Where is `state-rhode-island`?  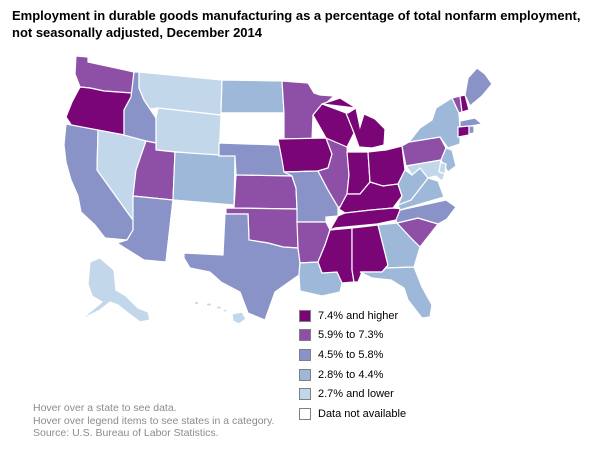 state-rhode-island is located at coordinates (471, 130).